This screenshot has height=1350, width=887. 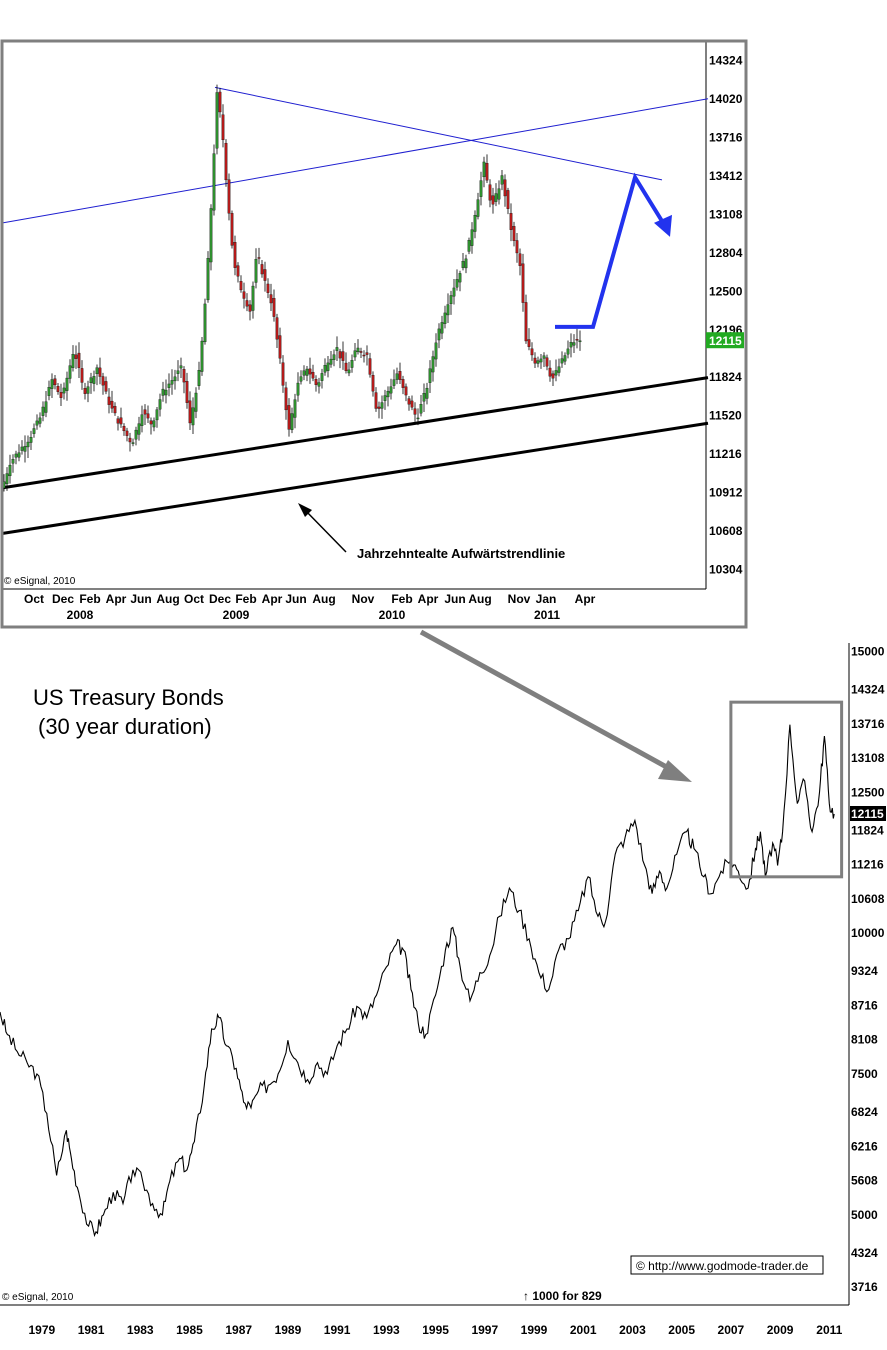 What do you see at coordinates (546, 701) in the screenshot?
I see `connector-arrow-shaft` at bounding box center [546, 701].